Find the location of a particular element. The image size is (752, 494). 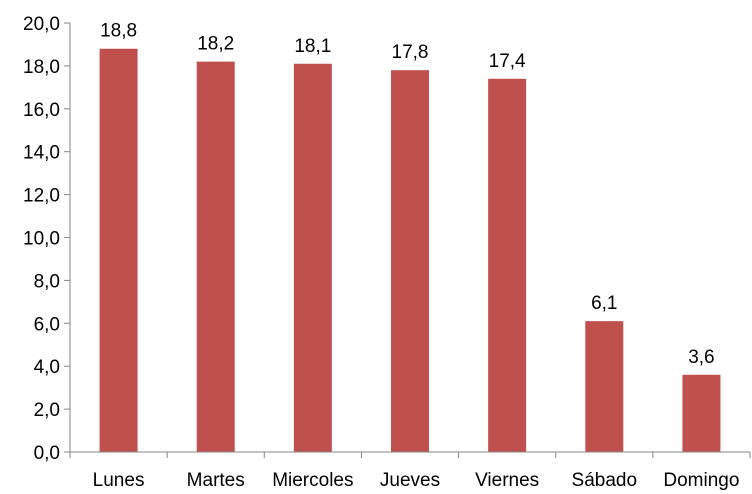

data-label: 18,8 is located at coordinates (118, 31).